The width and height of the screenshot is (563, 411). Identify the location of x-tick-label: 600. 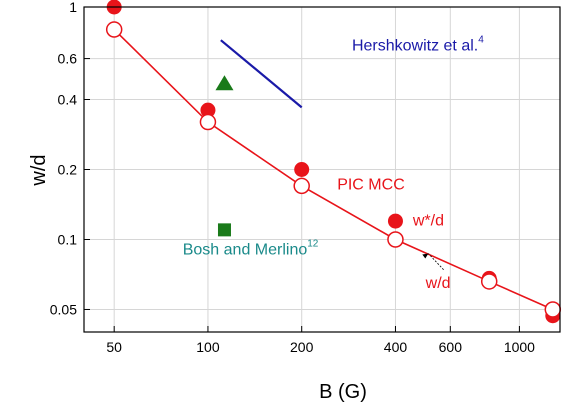
(451, 347).